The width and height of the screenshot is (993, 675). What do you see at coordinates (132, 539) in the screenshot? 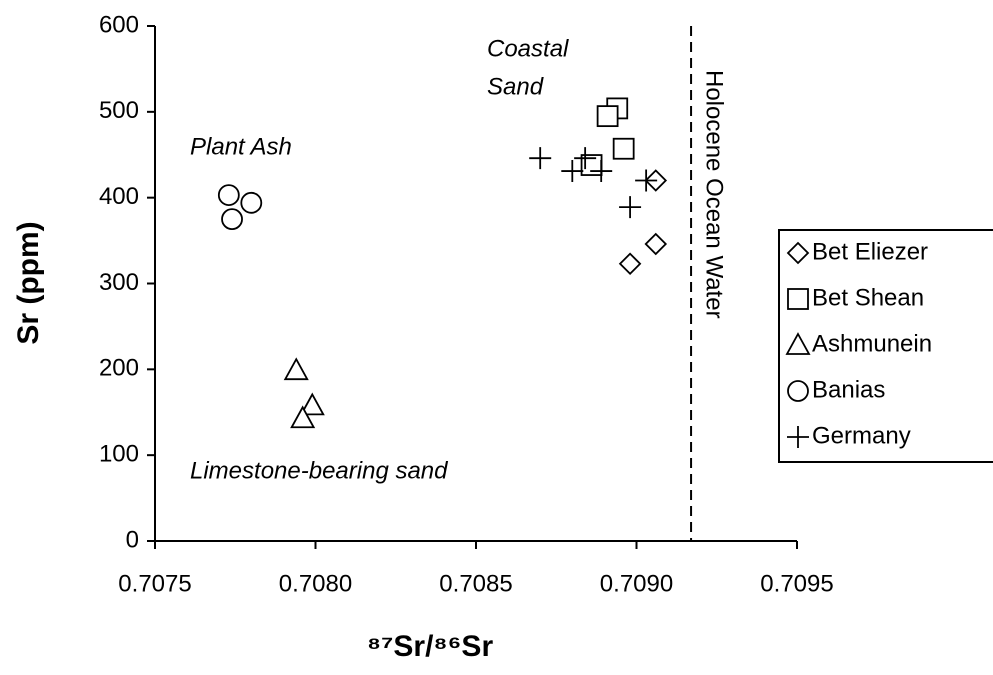
I see `y-tick-label: 0` at bounding box center [132, 539].